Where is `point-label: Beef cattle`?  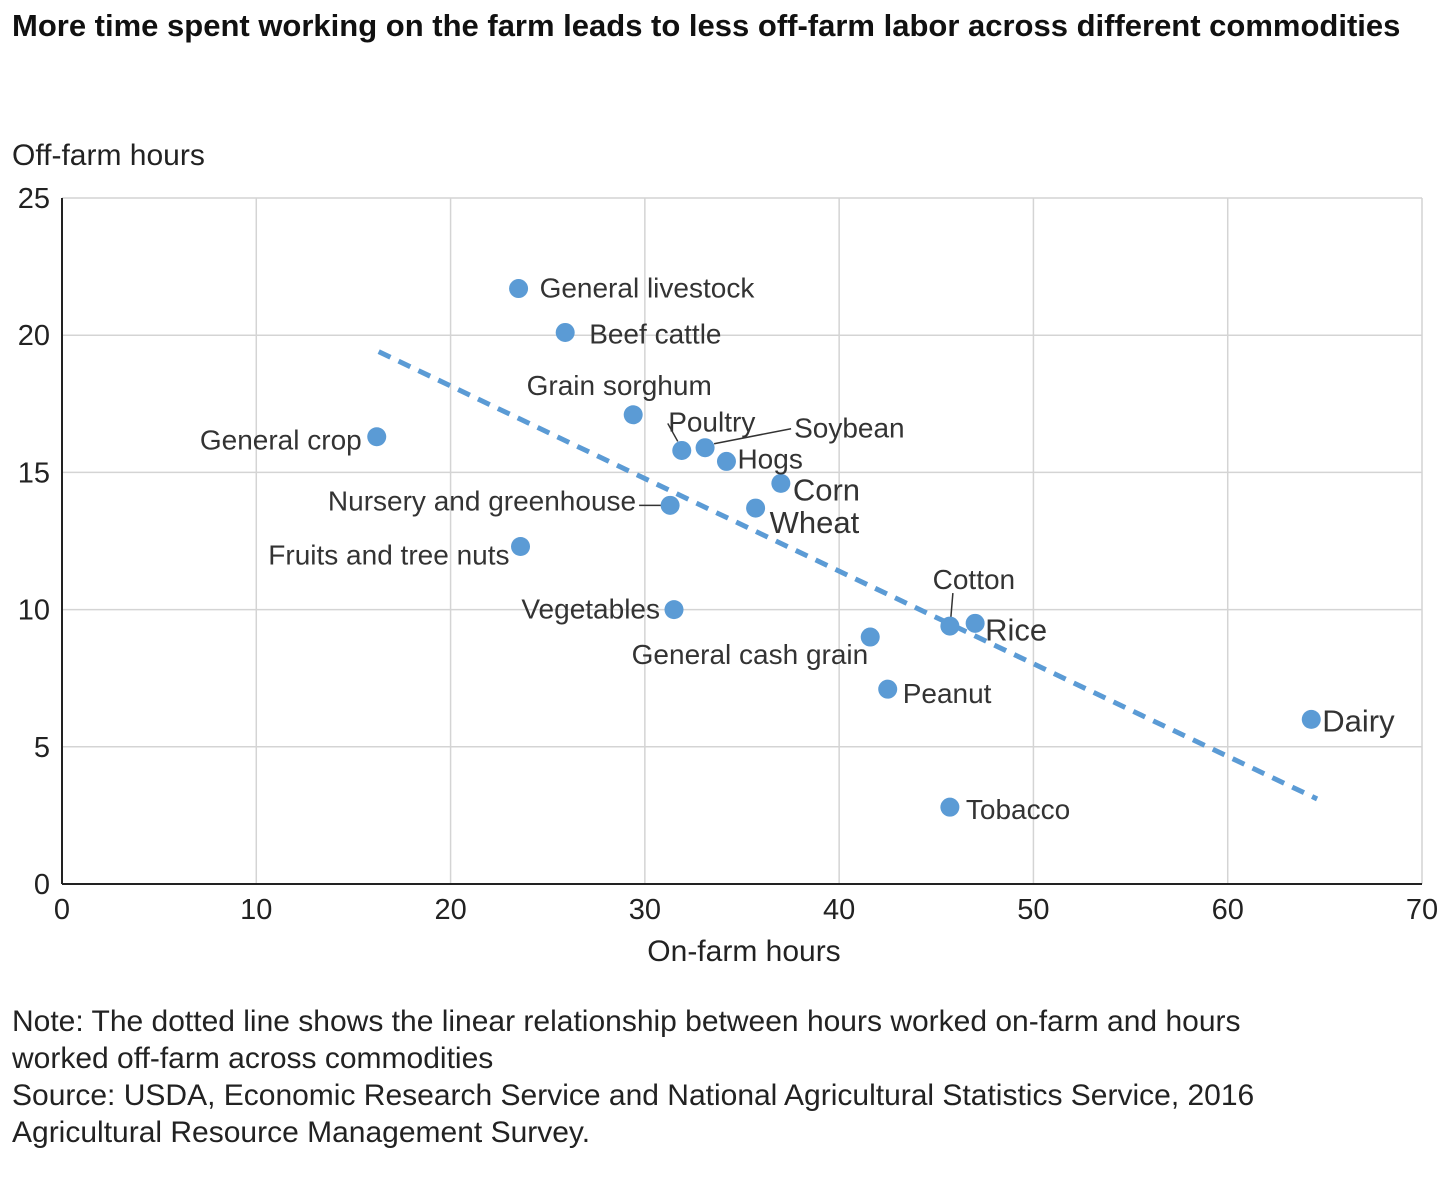 point-label: Beef cattle is located at coordinates (655, 333).